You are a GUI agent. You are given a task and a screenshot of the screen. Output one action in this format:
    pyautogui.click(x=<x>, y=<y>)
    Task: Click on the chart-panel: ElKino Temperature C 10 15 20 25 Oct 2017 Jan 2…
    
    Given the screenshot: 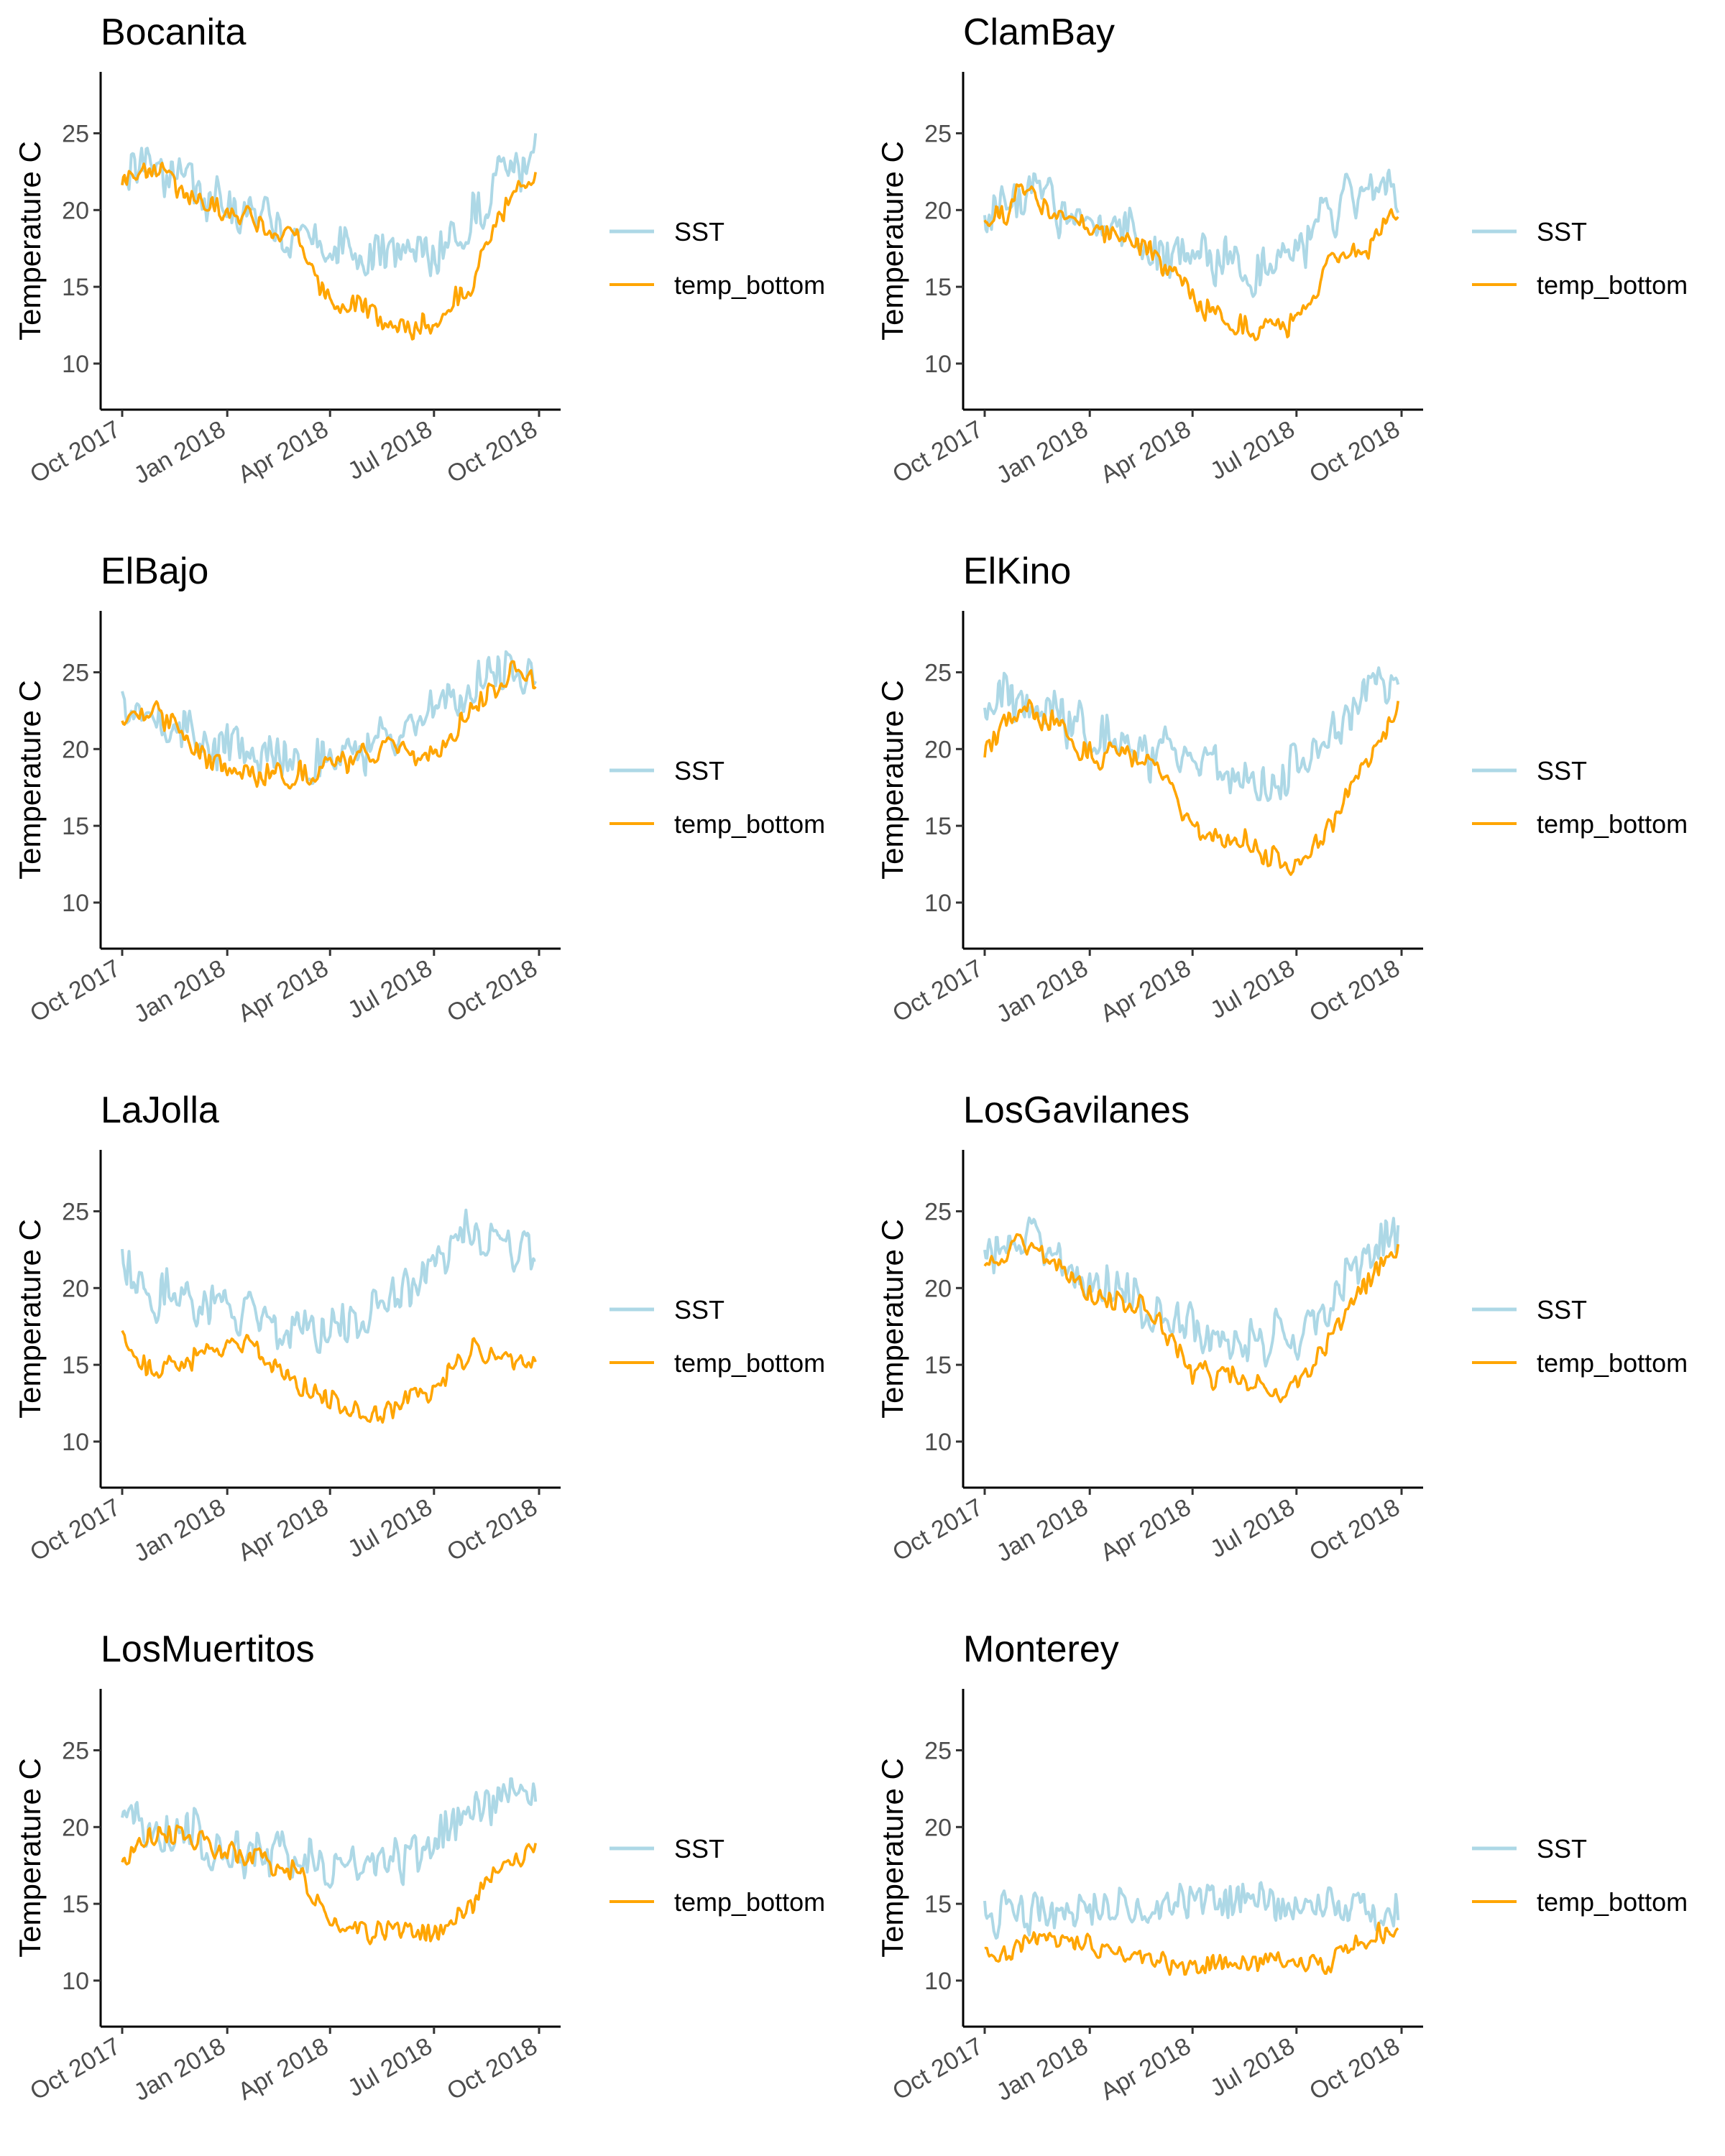 What is the action you would take?
    pyautogui.click(x=1293, y=808)
    